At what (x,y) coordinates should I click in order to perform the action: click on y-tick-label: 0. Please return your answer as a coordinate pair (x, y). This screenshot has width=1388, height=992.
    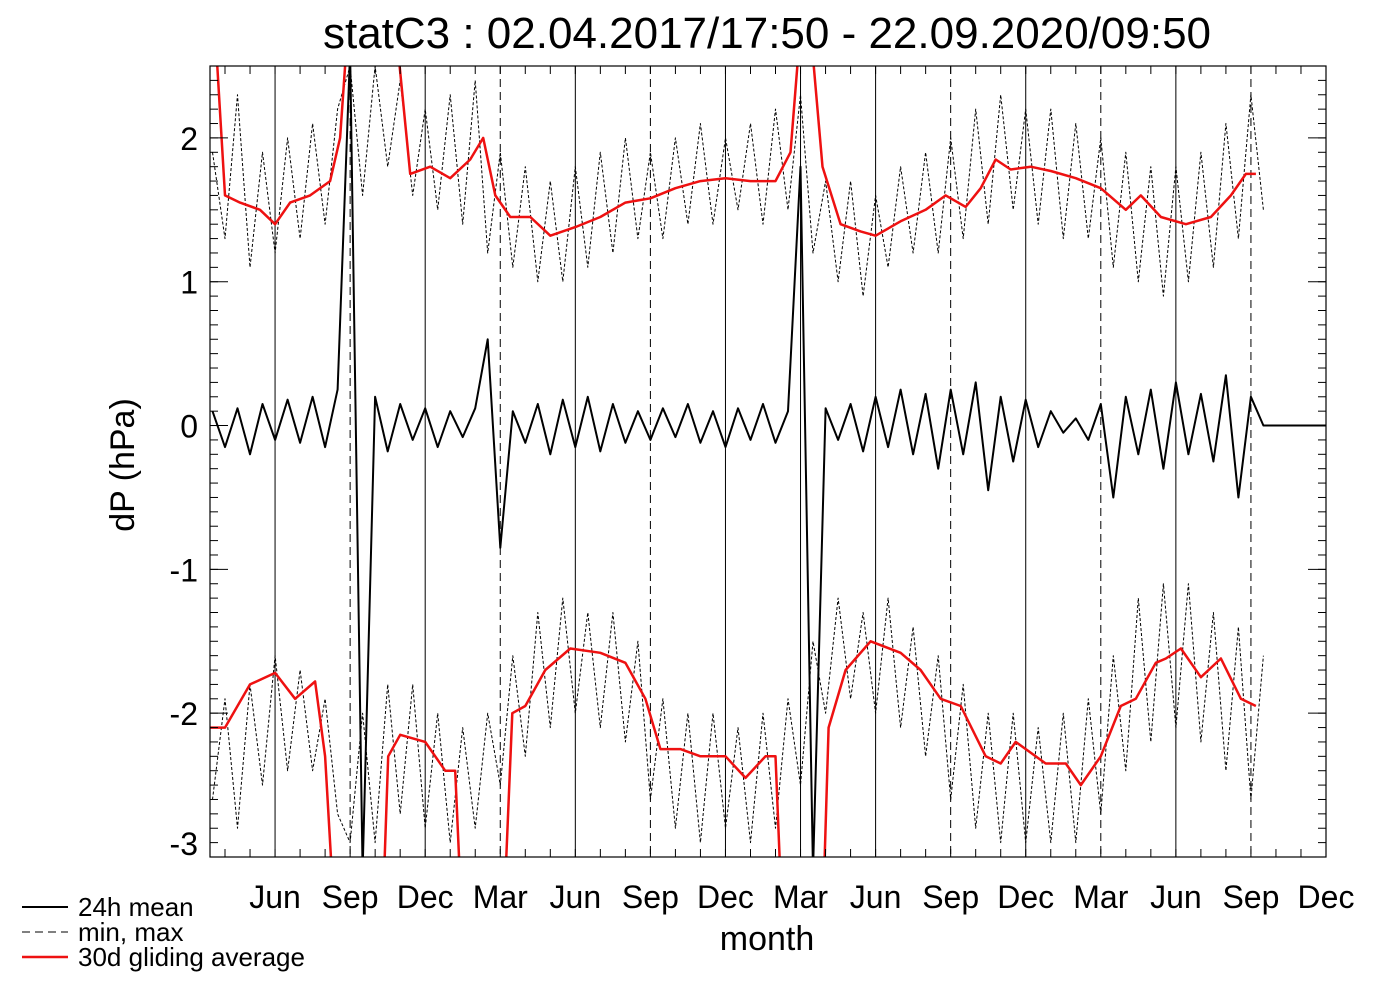
    Looking at the image, I should click on (189, 427).